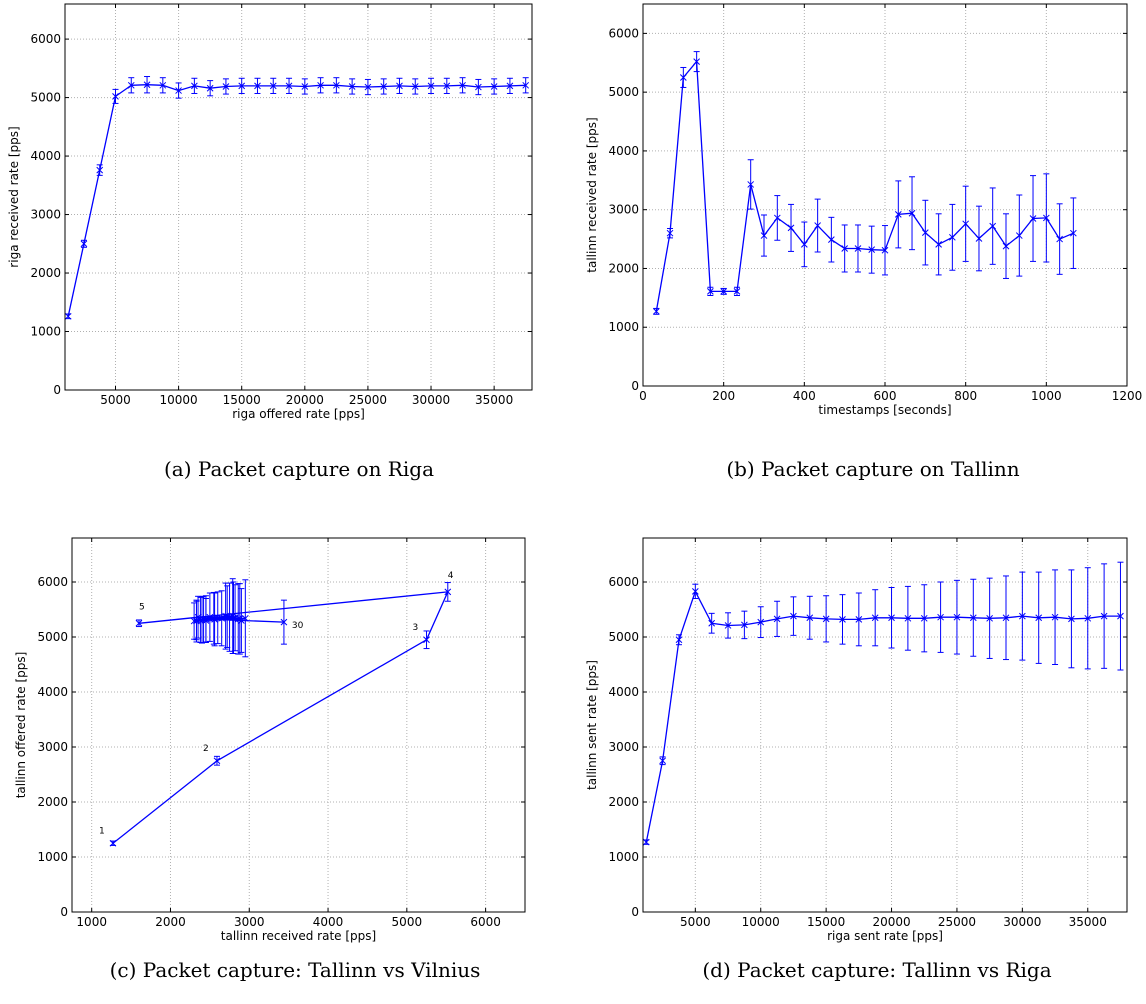  I want to click on plot-frame, so click(298, 725).